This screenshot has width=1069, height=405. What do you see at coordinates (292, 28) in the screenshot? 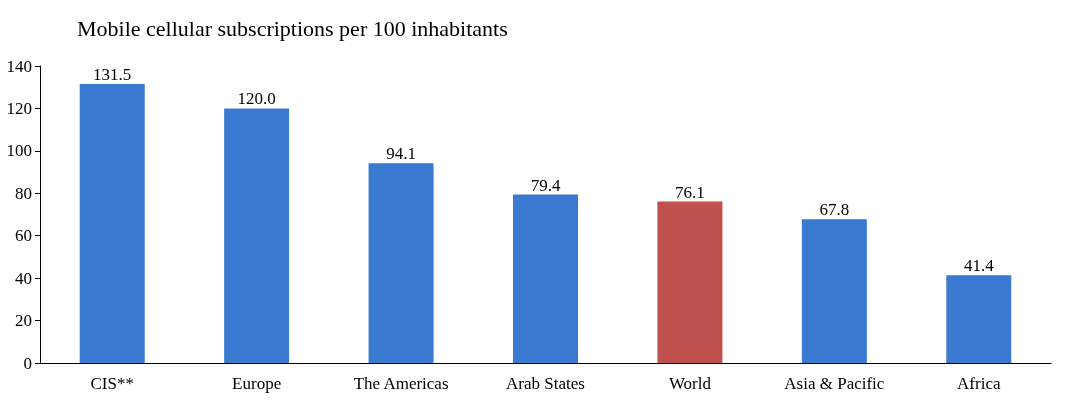
I see `chart-title: Mobile cellular subscriptions per 100 inhabitants` at bounding box center [292, 28].